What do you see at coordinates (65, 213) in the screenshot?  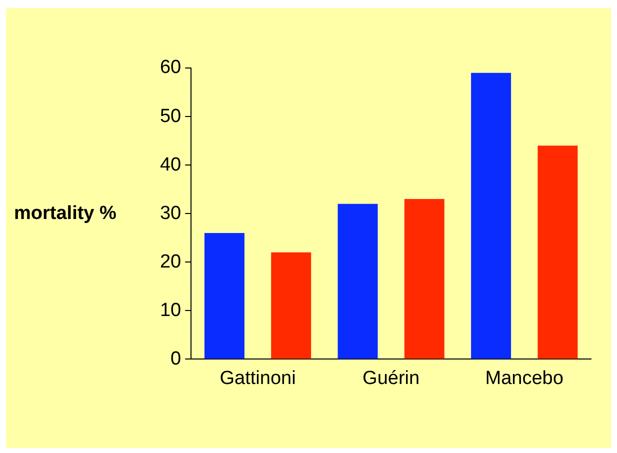 I see `y-axis-title: mortality %` at bounding box center [65, 213].